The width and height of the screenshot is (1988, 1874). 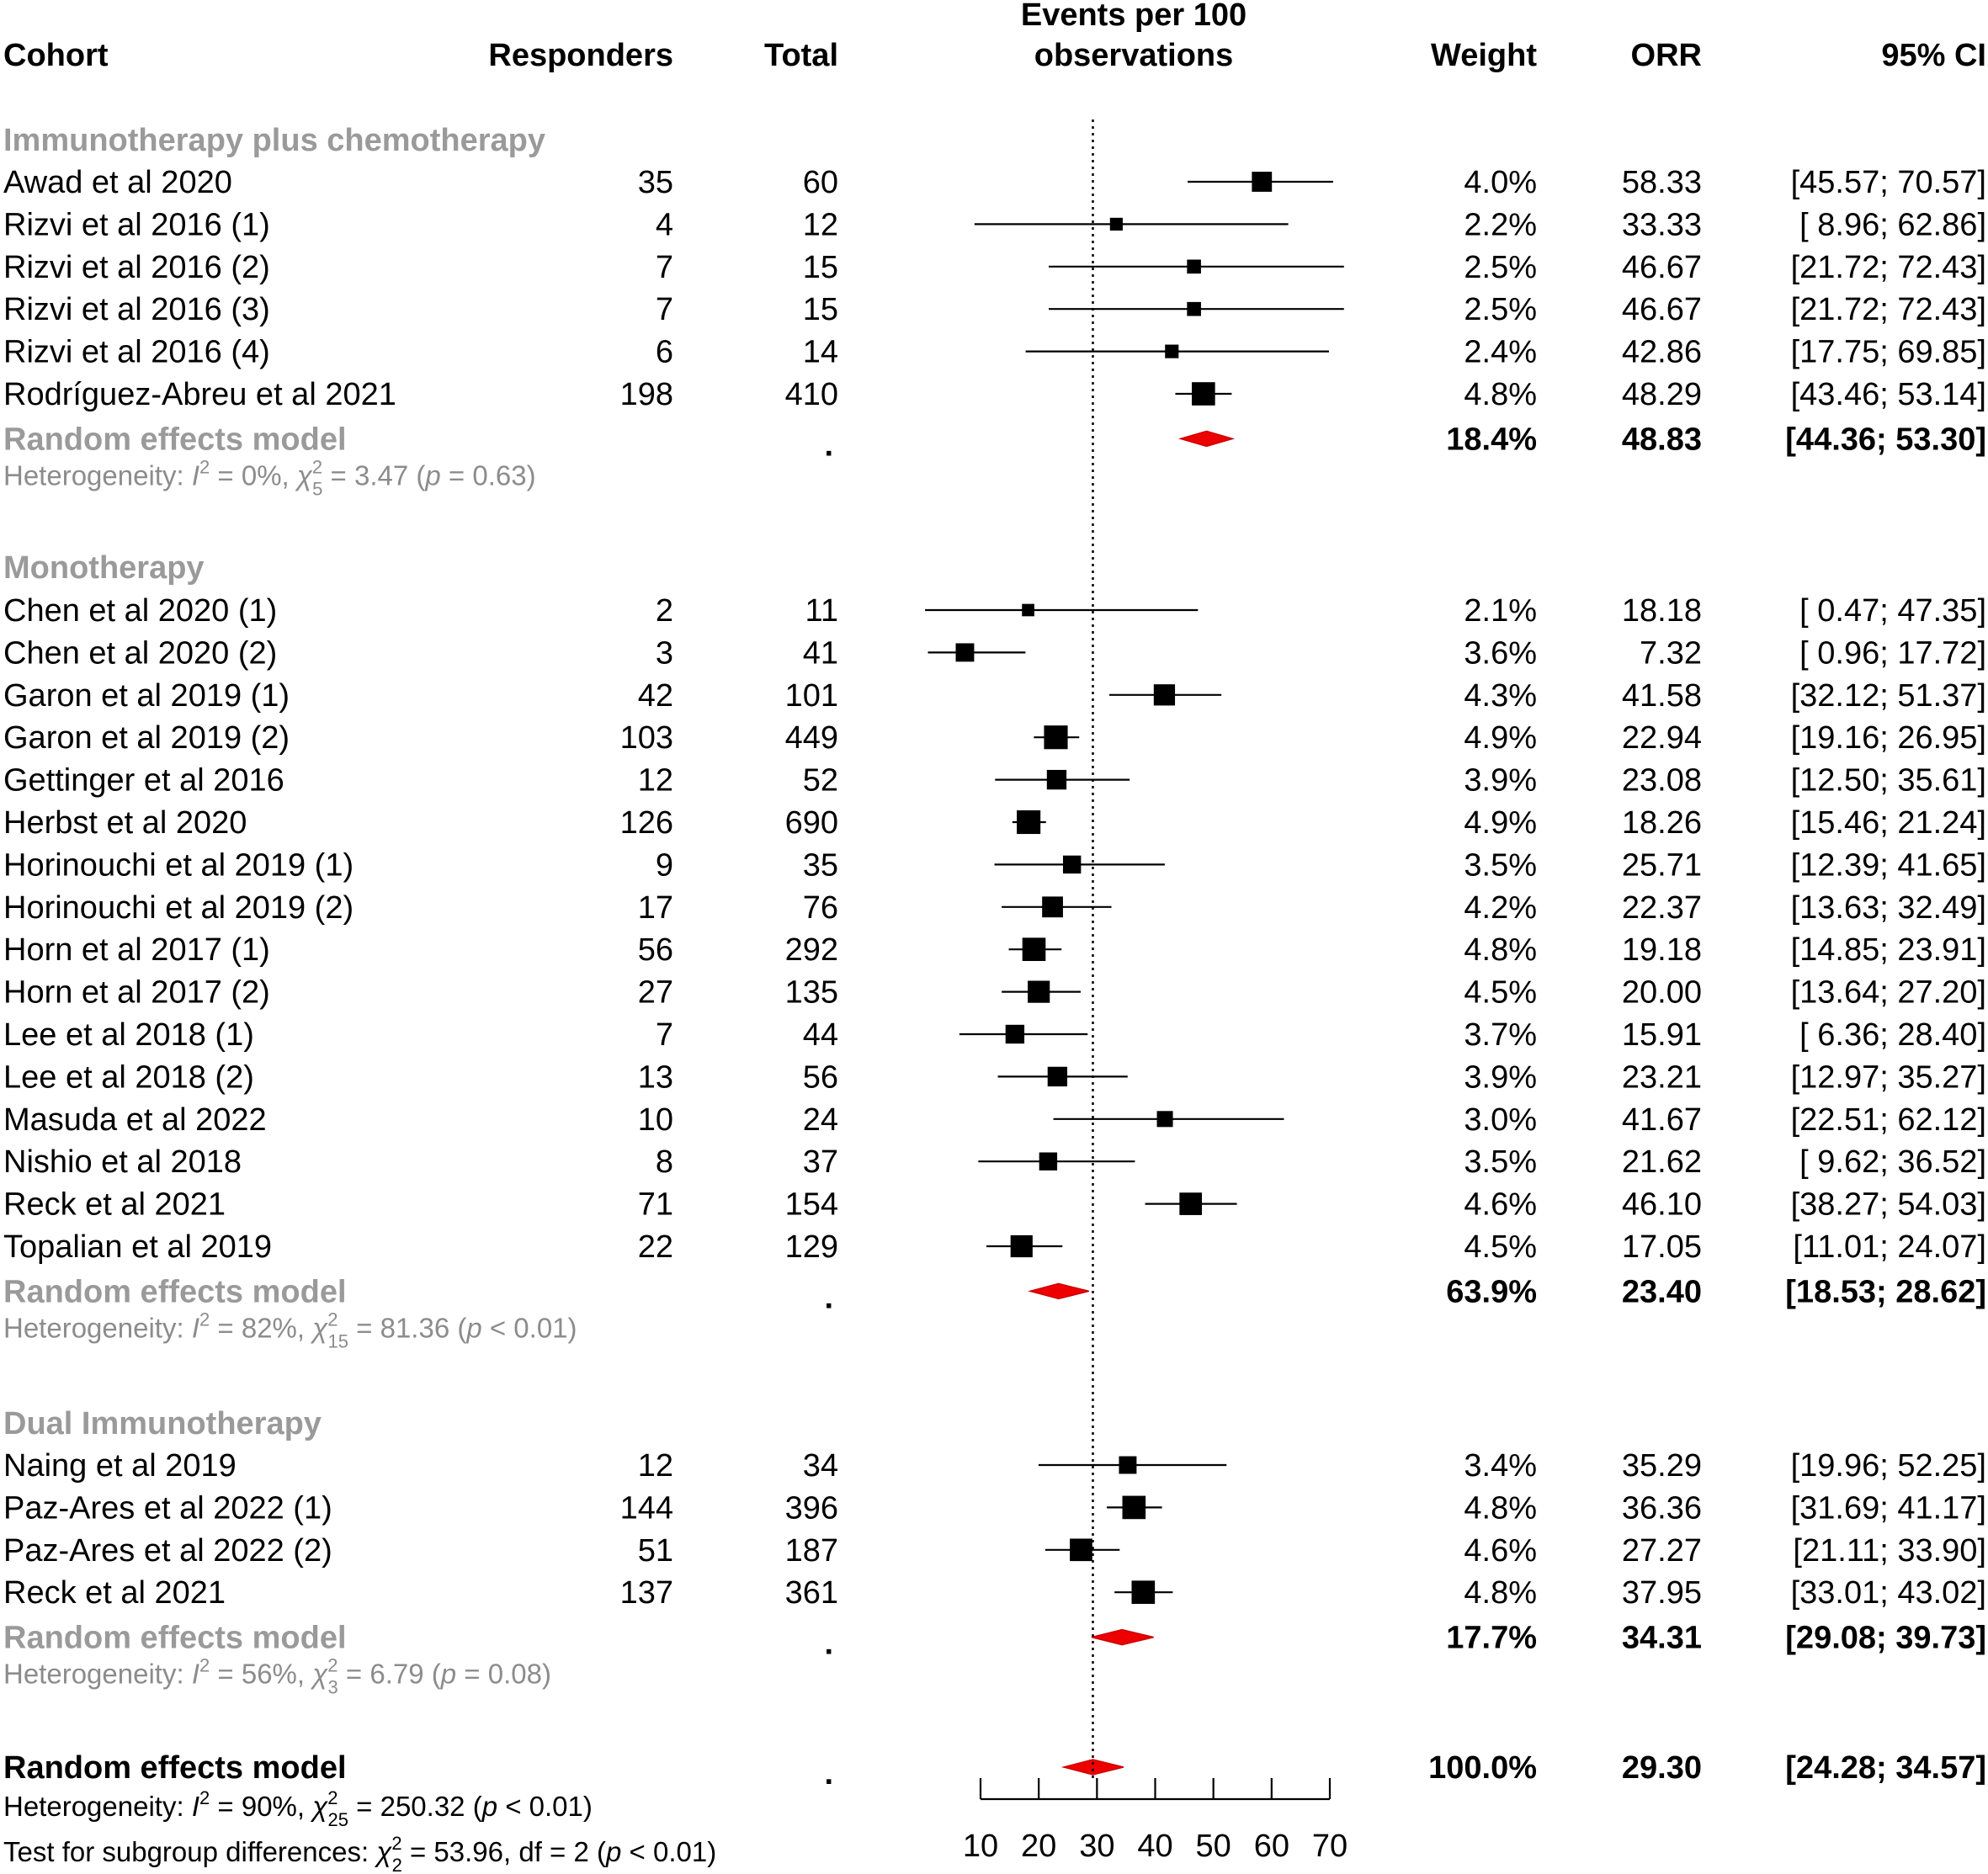 I want to click on responders-value: 27, so click(x=655, y=993).